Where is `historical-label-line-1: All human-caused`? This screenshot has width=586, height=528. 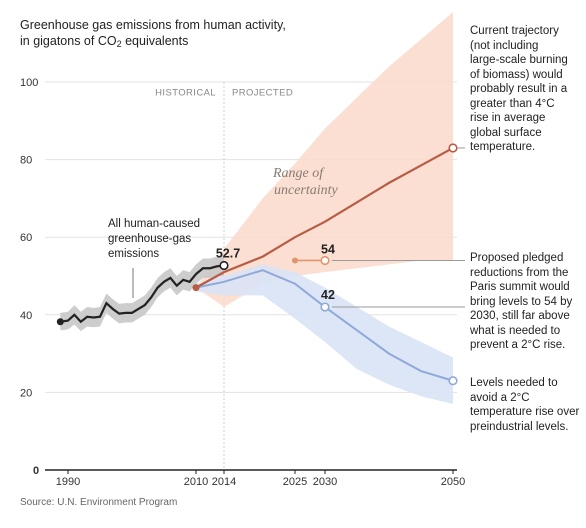 historical-label-line-1: All human-caused is located at coordinates (154, 224).